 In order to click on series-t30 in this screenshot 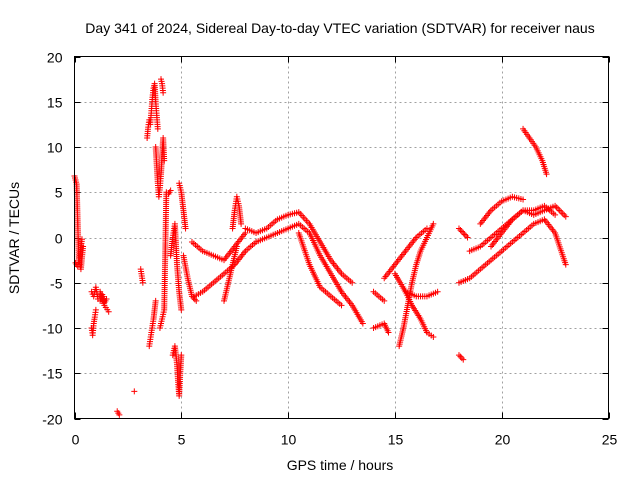, I will do `click(463, 233)`.